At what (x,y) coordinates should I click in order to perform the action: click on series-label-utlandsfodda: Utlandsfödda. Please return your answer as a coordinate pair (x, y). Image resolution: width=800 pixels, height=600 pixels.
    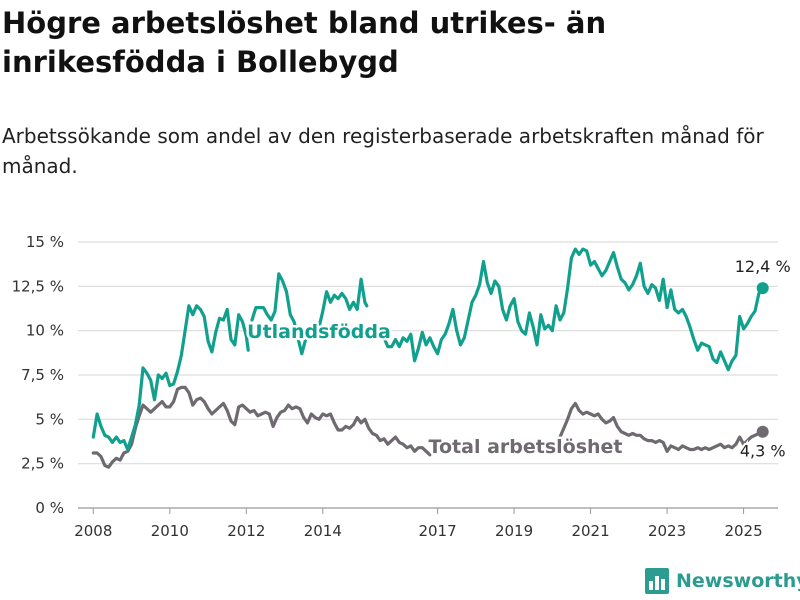
    Looking at the image, I should click on (319, 332).